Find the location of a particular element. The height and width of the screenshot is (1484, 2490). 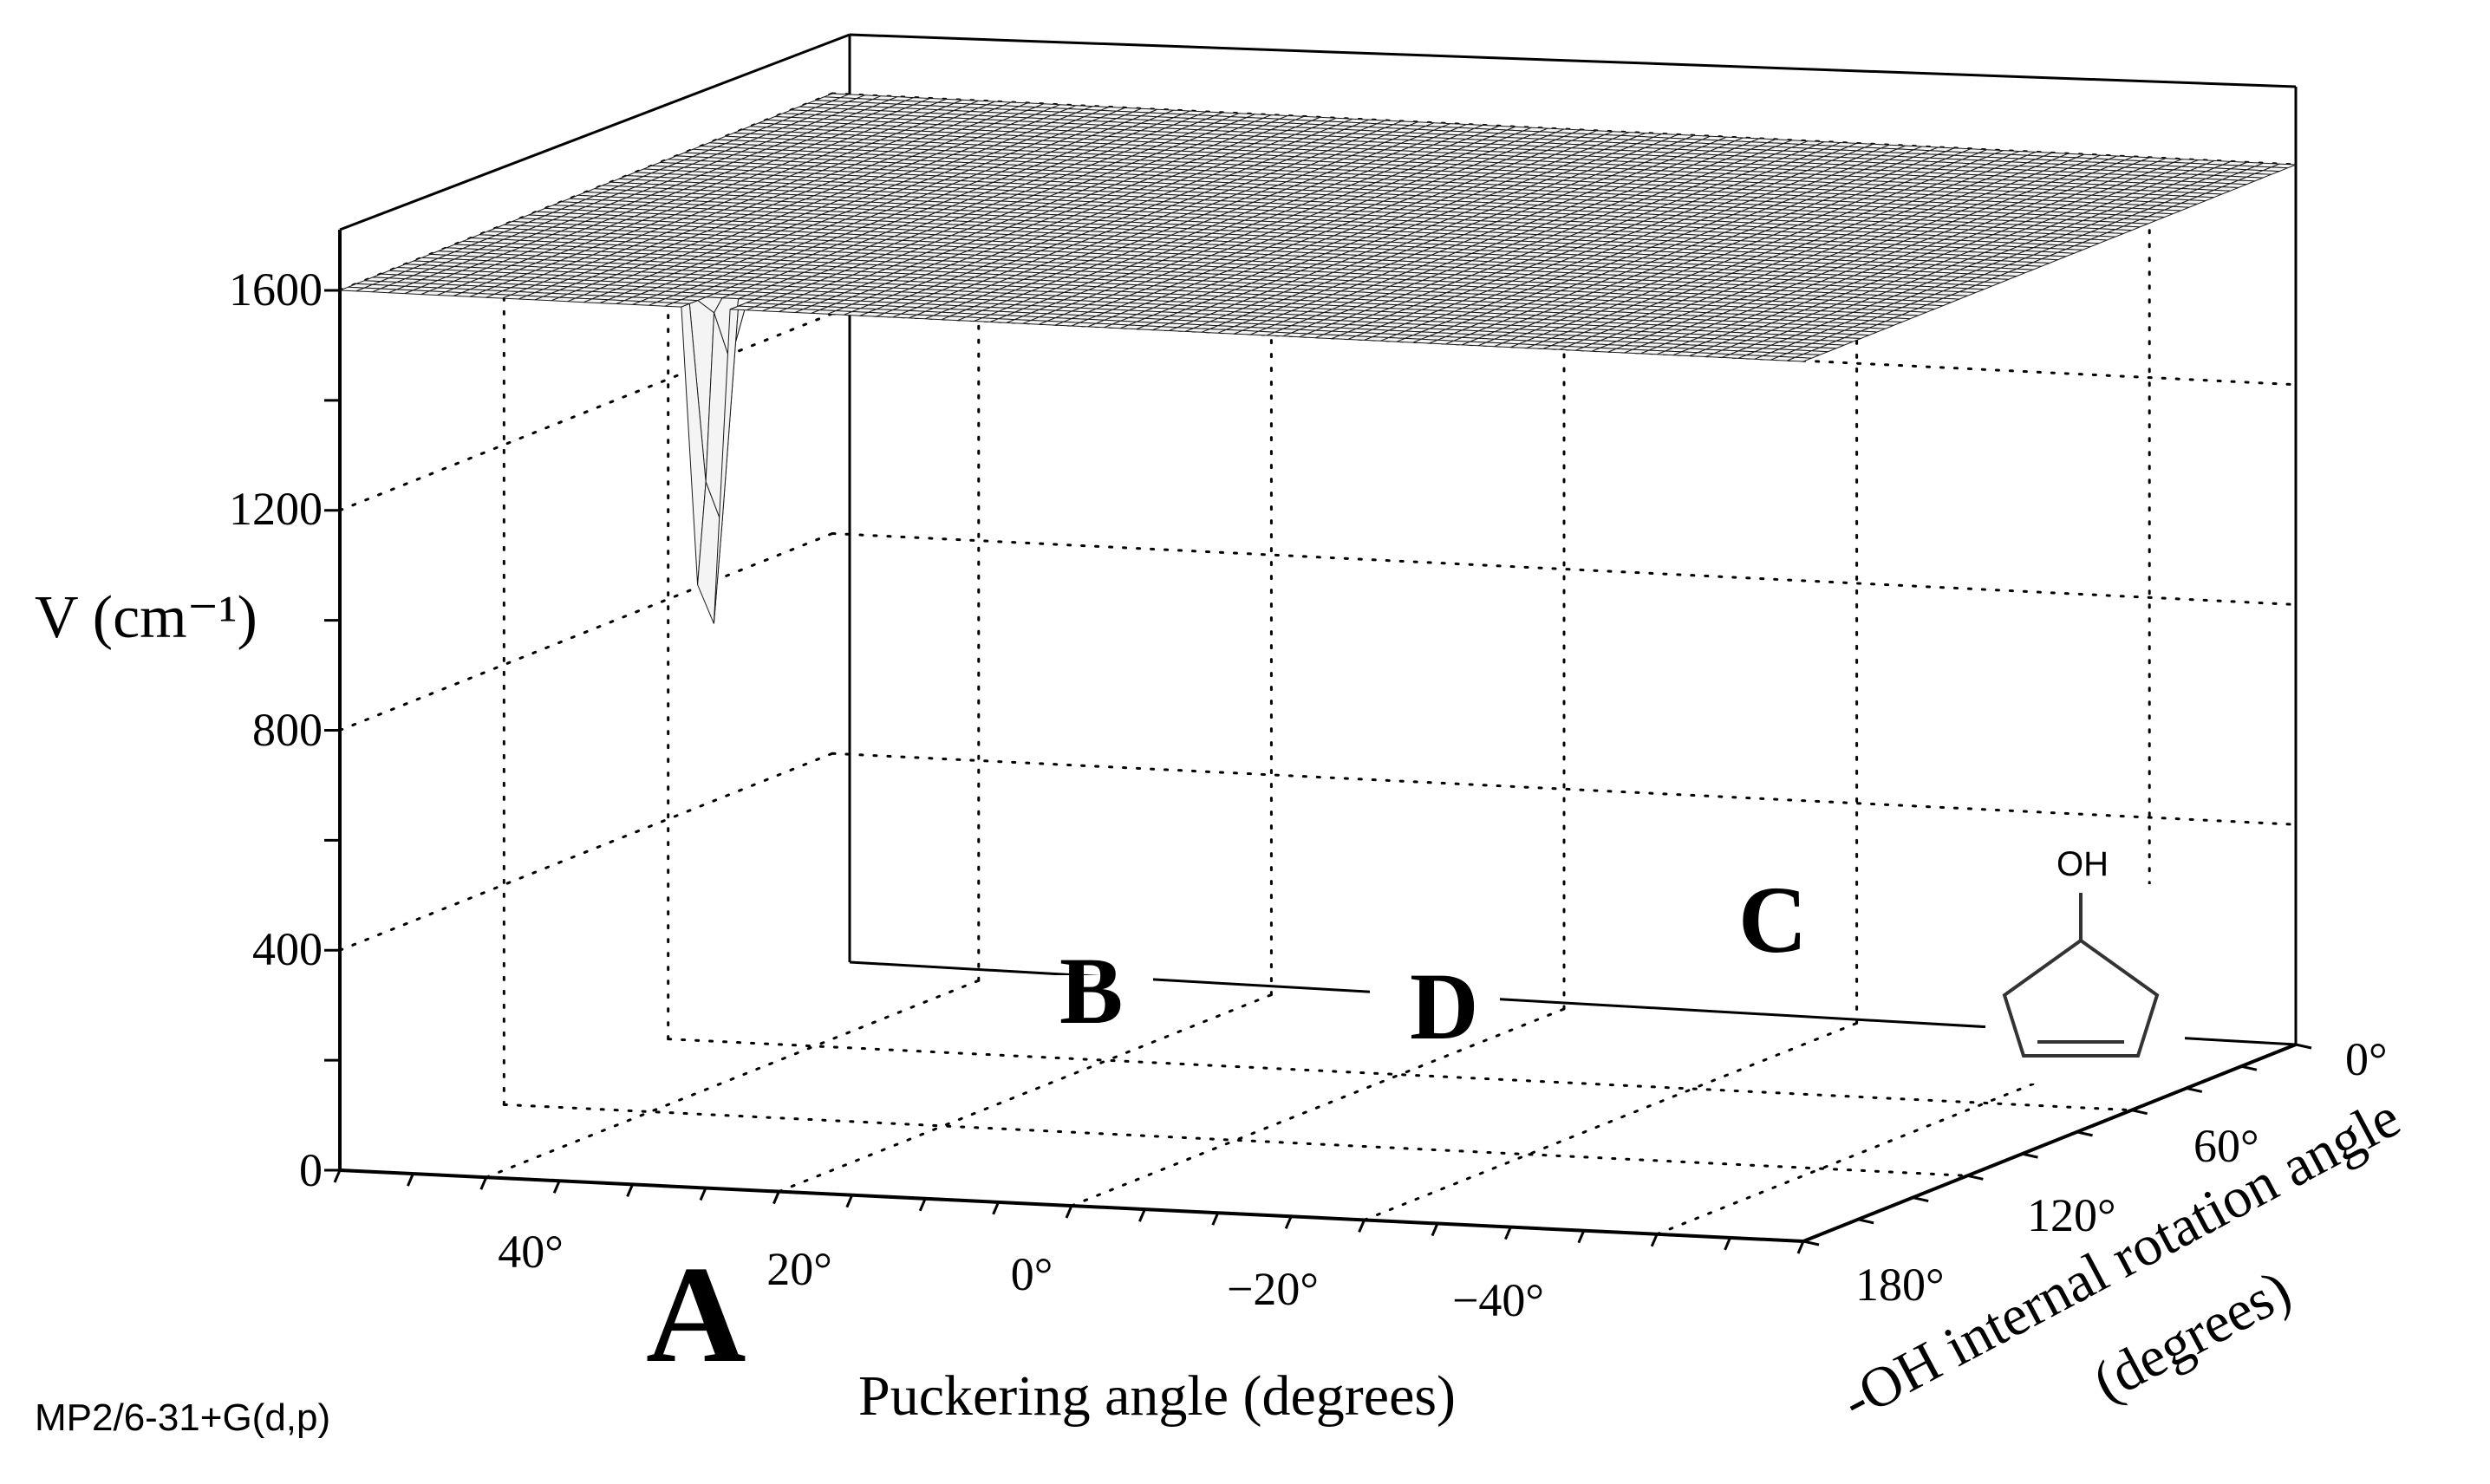

y-axis-line is located at coordinates (2049, 1143).